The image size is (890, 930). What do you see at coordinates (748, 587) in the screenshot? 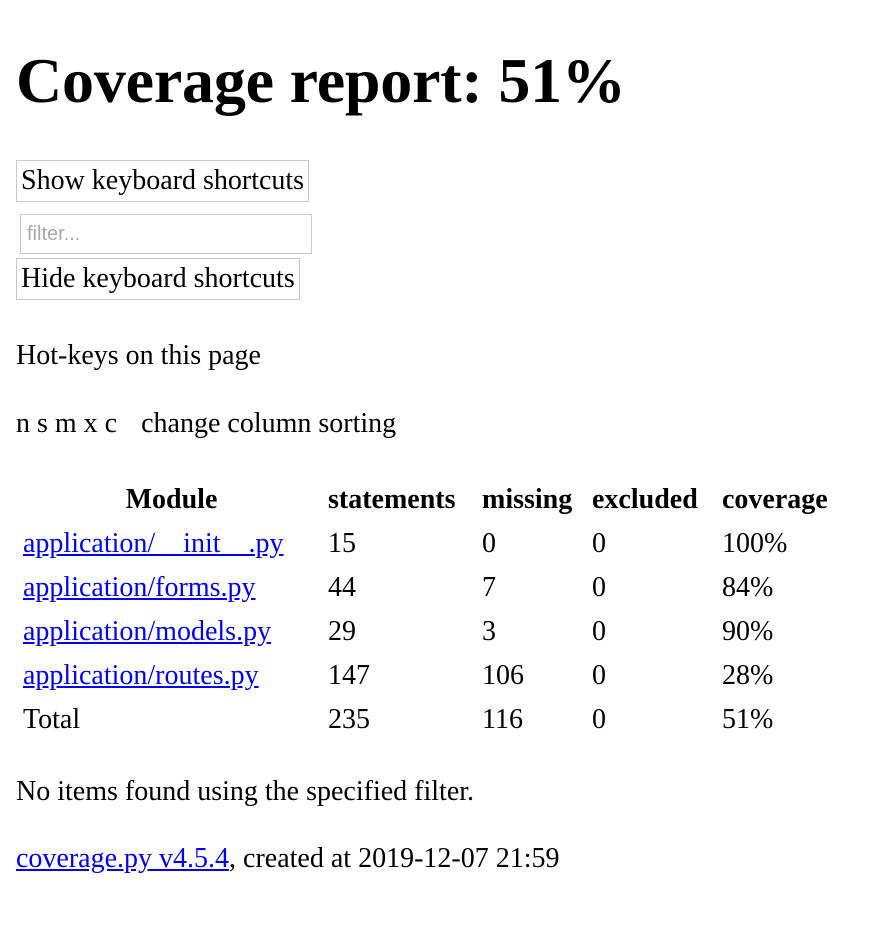
I see `coverage-cell: 84%` at bounding box center [748, 587].